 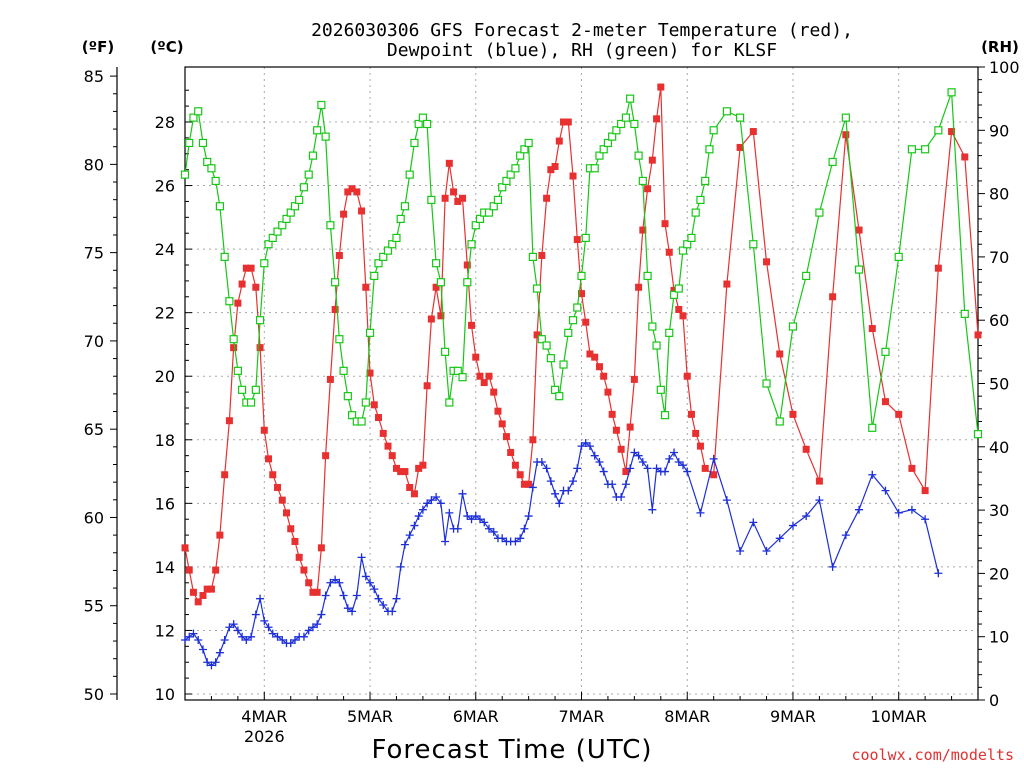 What do you see at coordinates (98, 47) in the screenshot?
I see `fahrenheit-unit-label: (ºF)` at bounding box center [98, 47].